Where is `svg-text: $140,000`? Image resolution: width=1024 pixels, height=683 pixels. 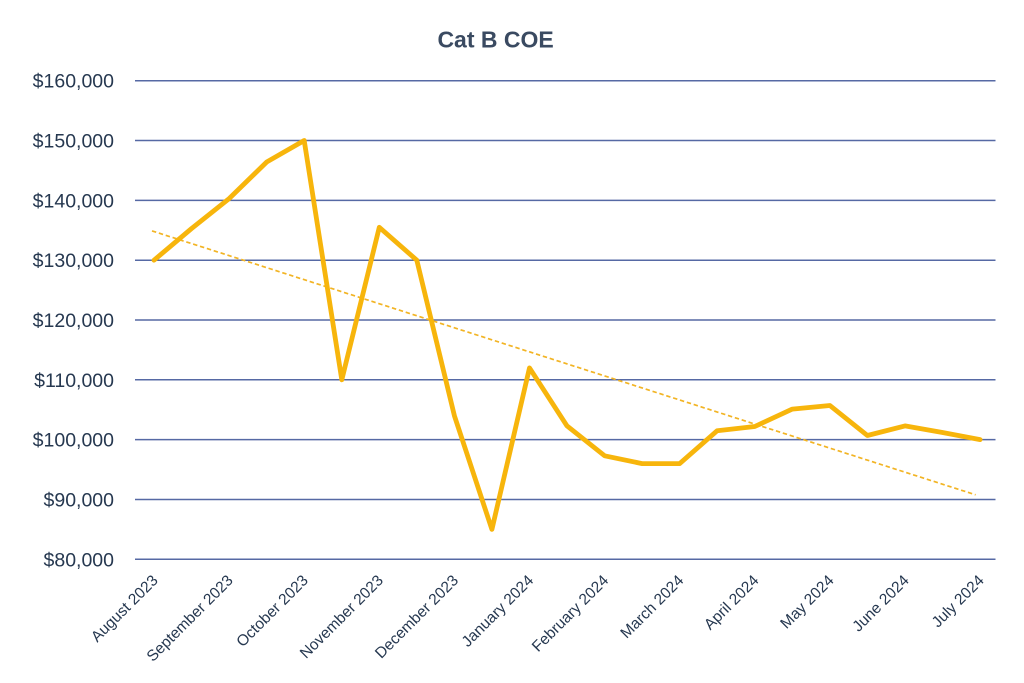 svg-text: $140,000 is located at coordinates (73, 201).